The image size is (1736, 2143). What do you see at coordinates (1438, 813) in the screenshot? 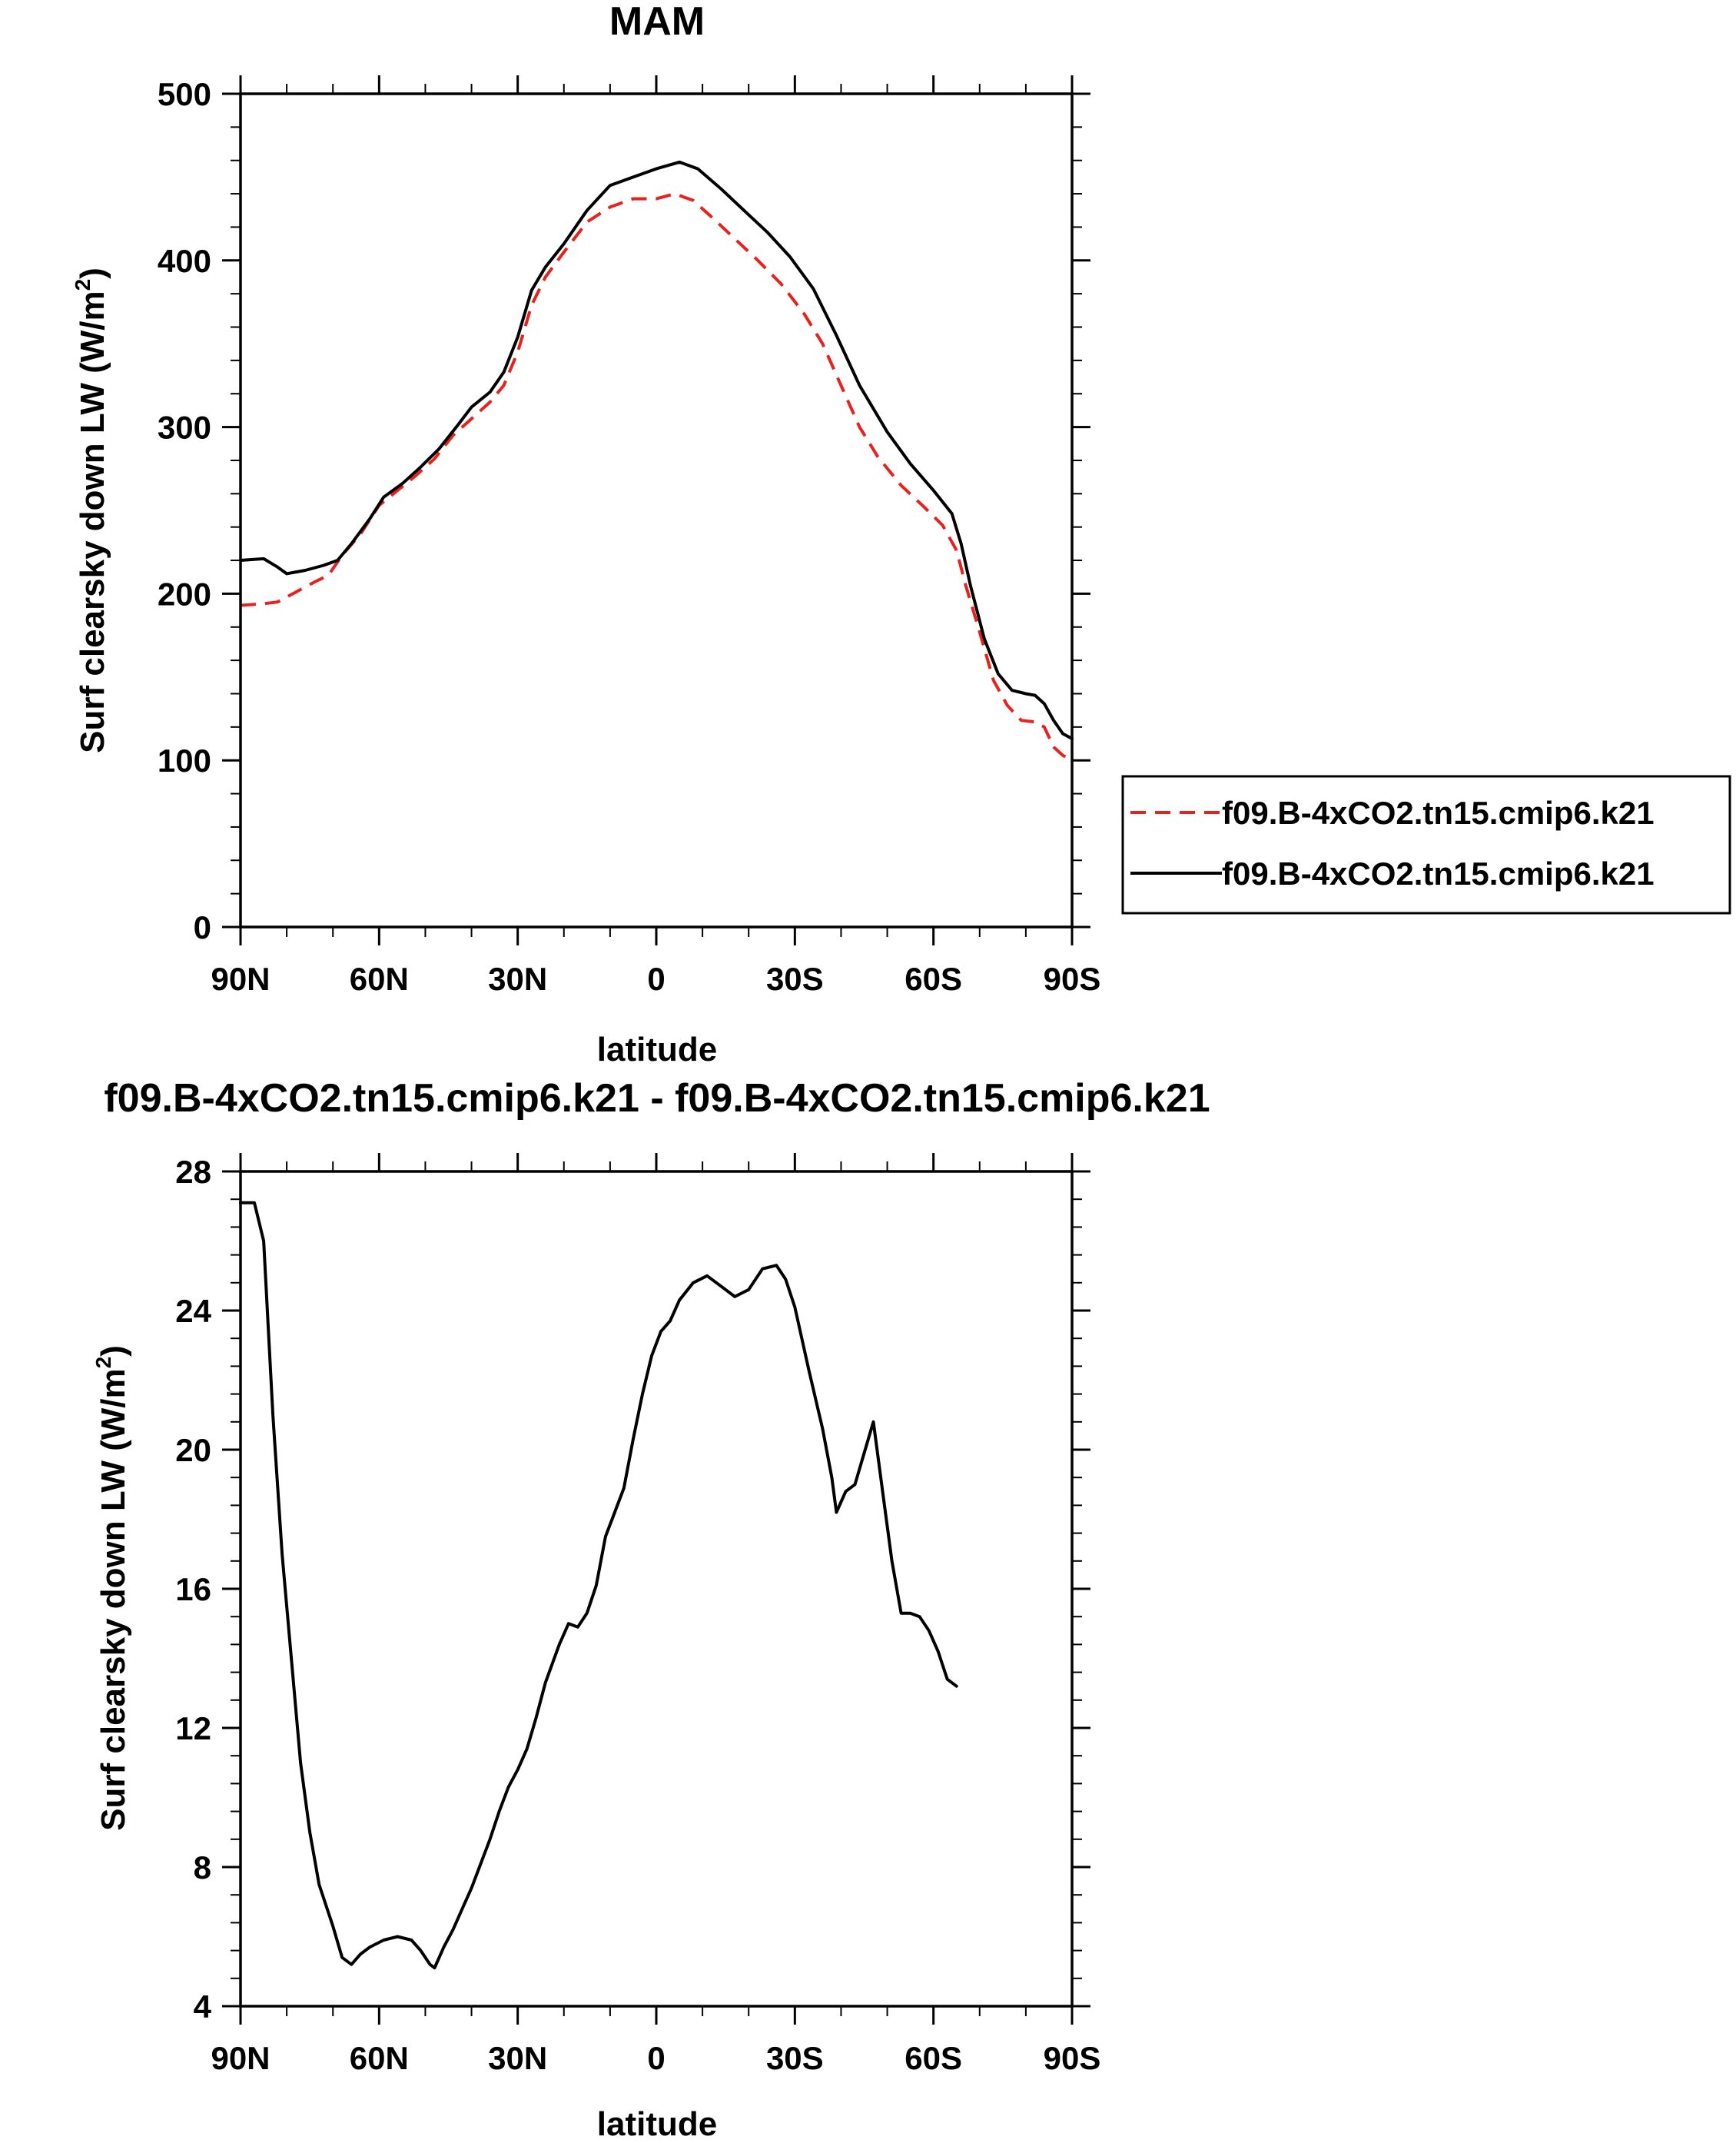
I see `legend-label-series-1: f09.B-4xCO2.tn15.cmip6.k21` at bounding box center [1438, 813].